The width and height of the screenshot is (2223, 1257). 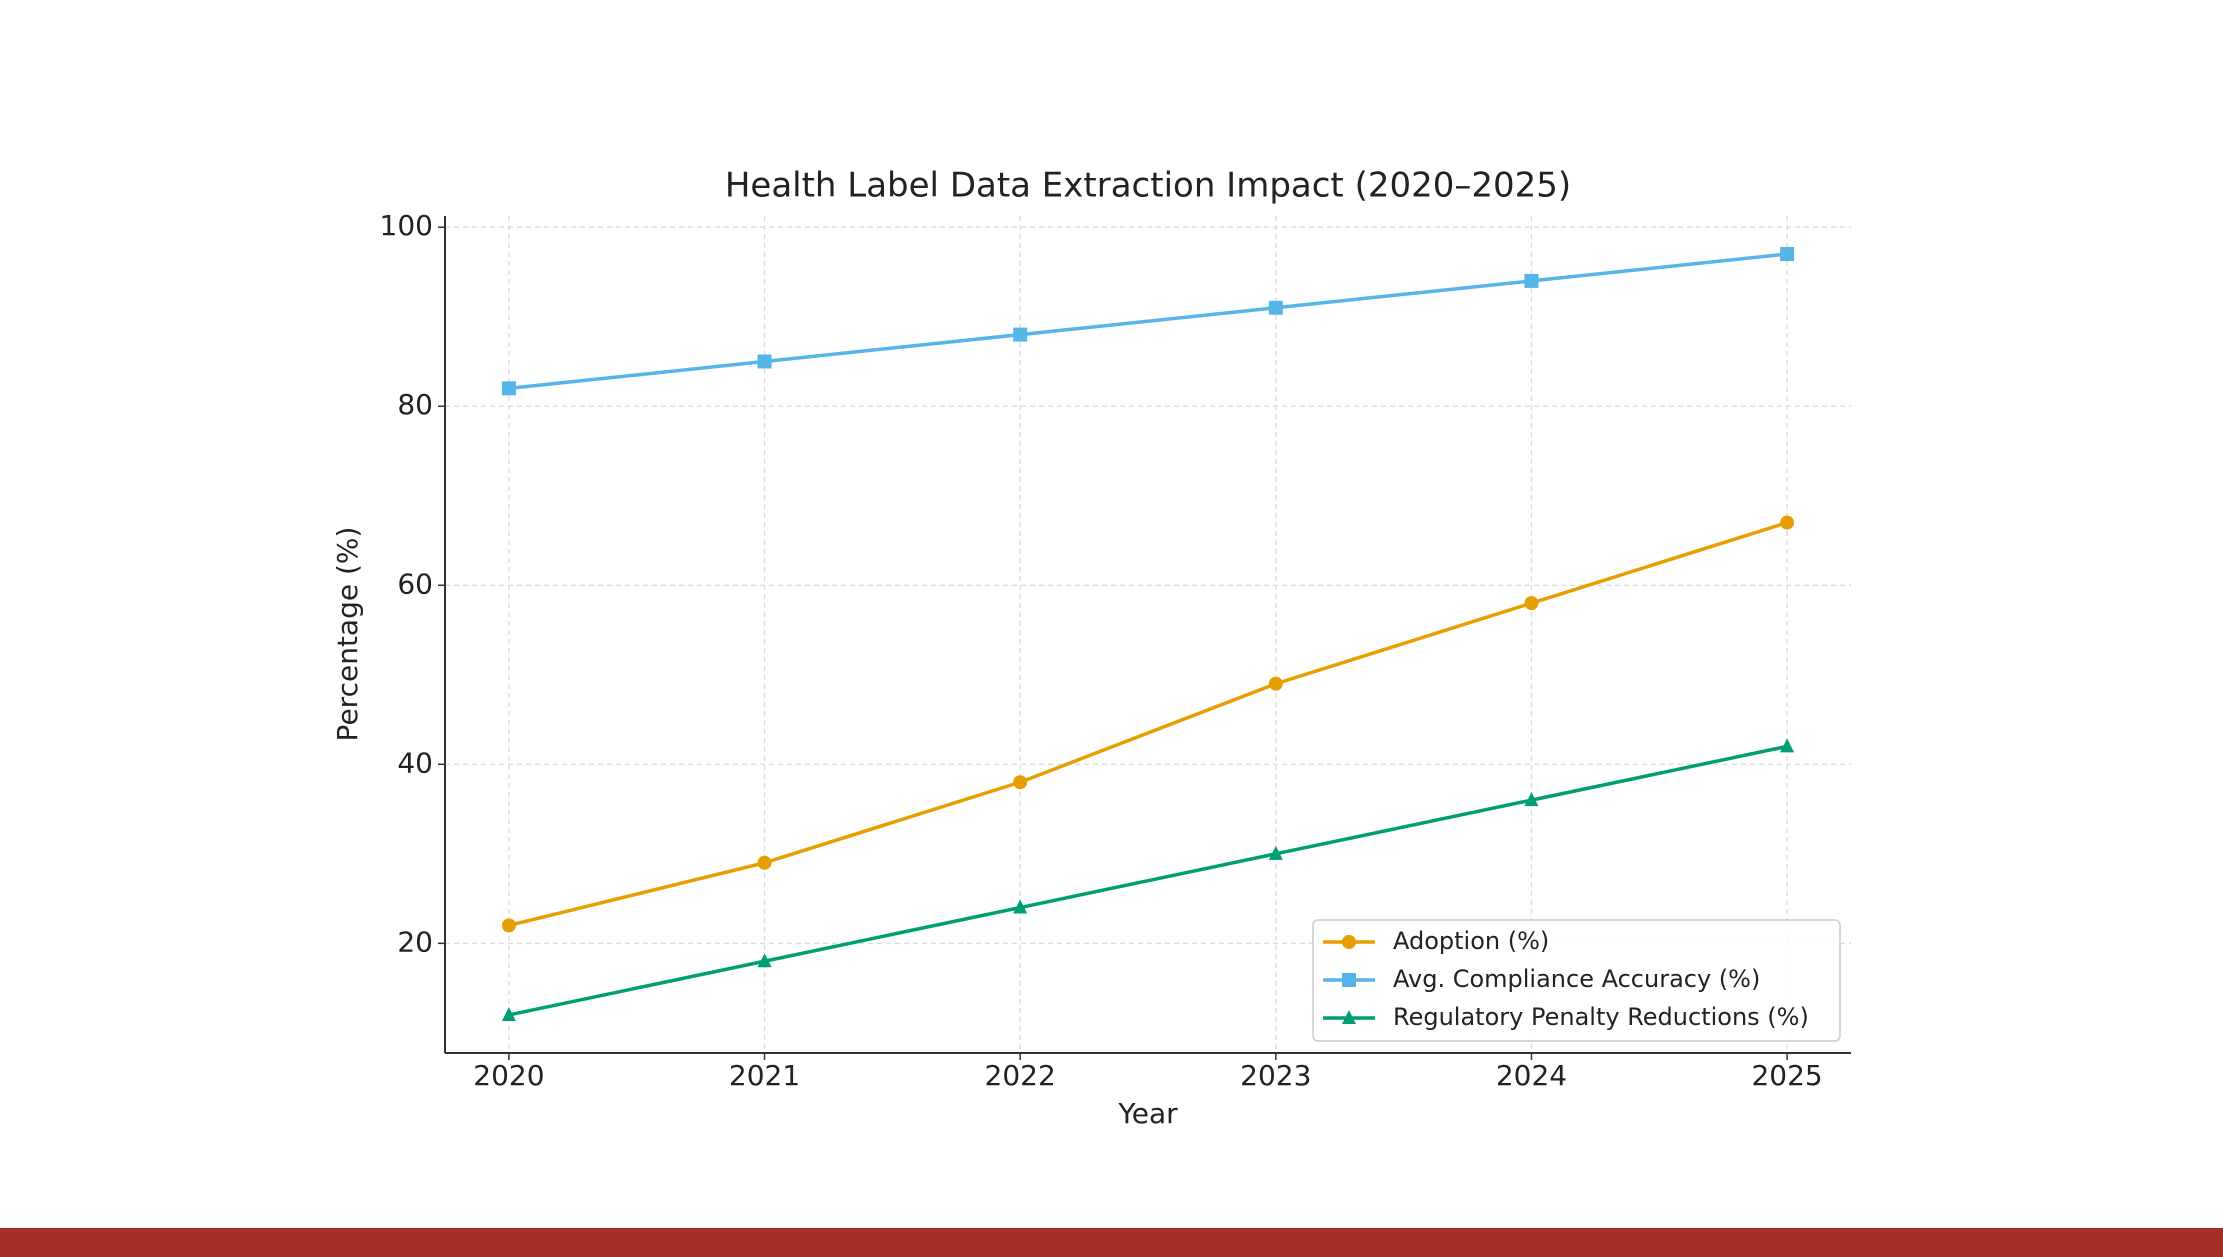 What do you see at coordinates (1601, 1017) in the screenshot?
I see `legend-label: Regulatory Penalty Reductions (%)` at bounding box center [1601, 1017].